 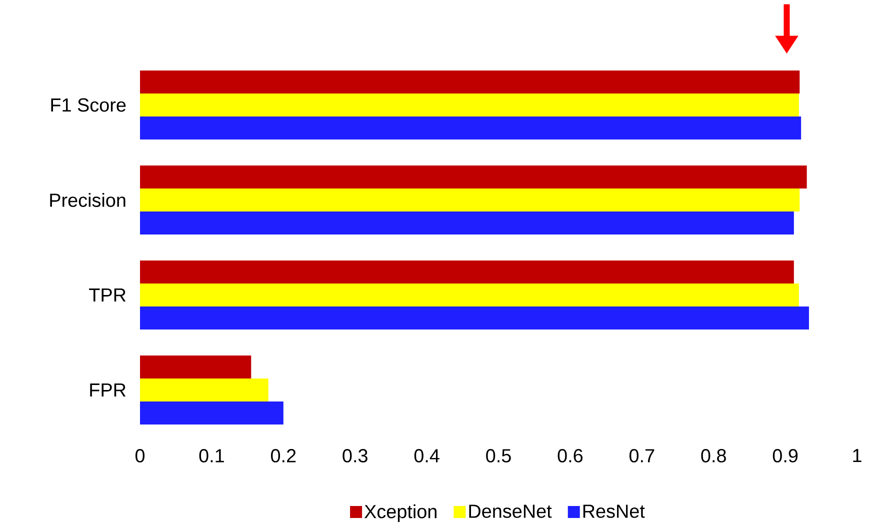 What do you see at coordinates (400, 513) in the screenshot?
I see `legend-label: Xception` at bounding box center [400, 513].